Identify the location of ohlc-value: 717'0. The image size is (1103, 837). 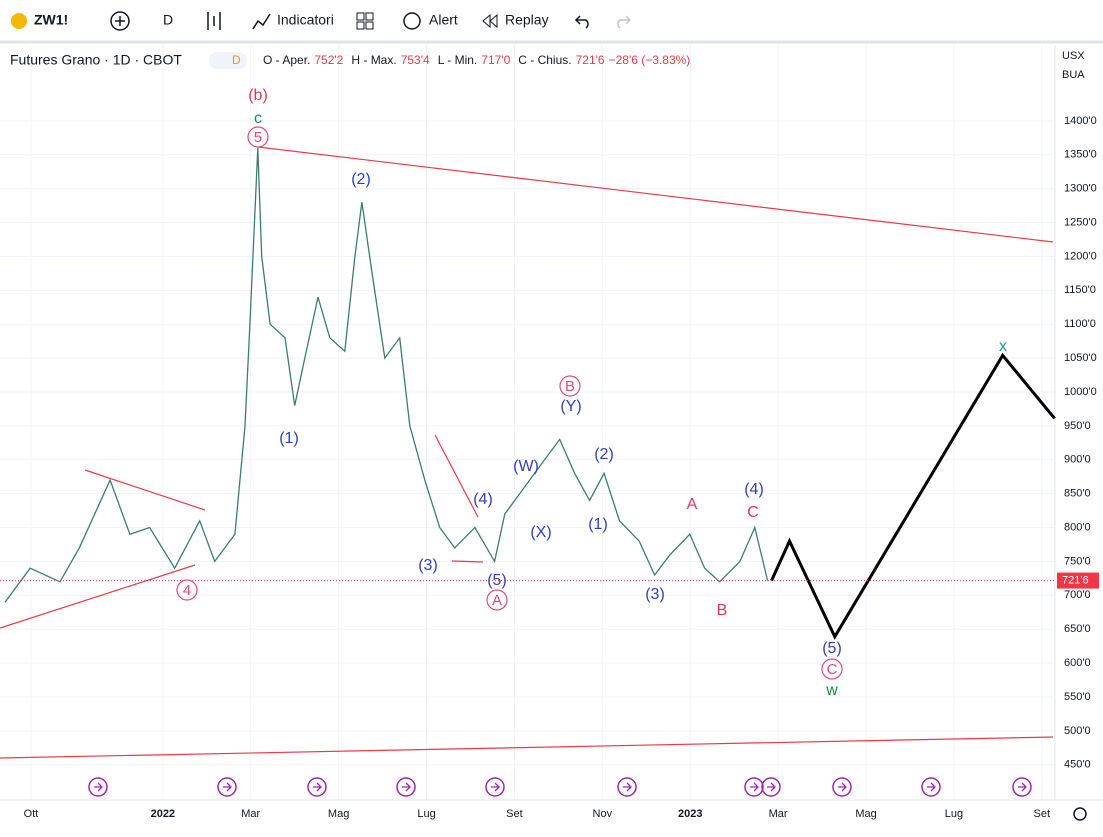
(495, 60).